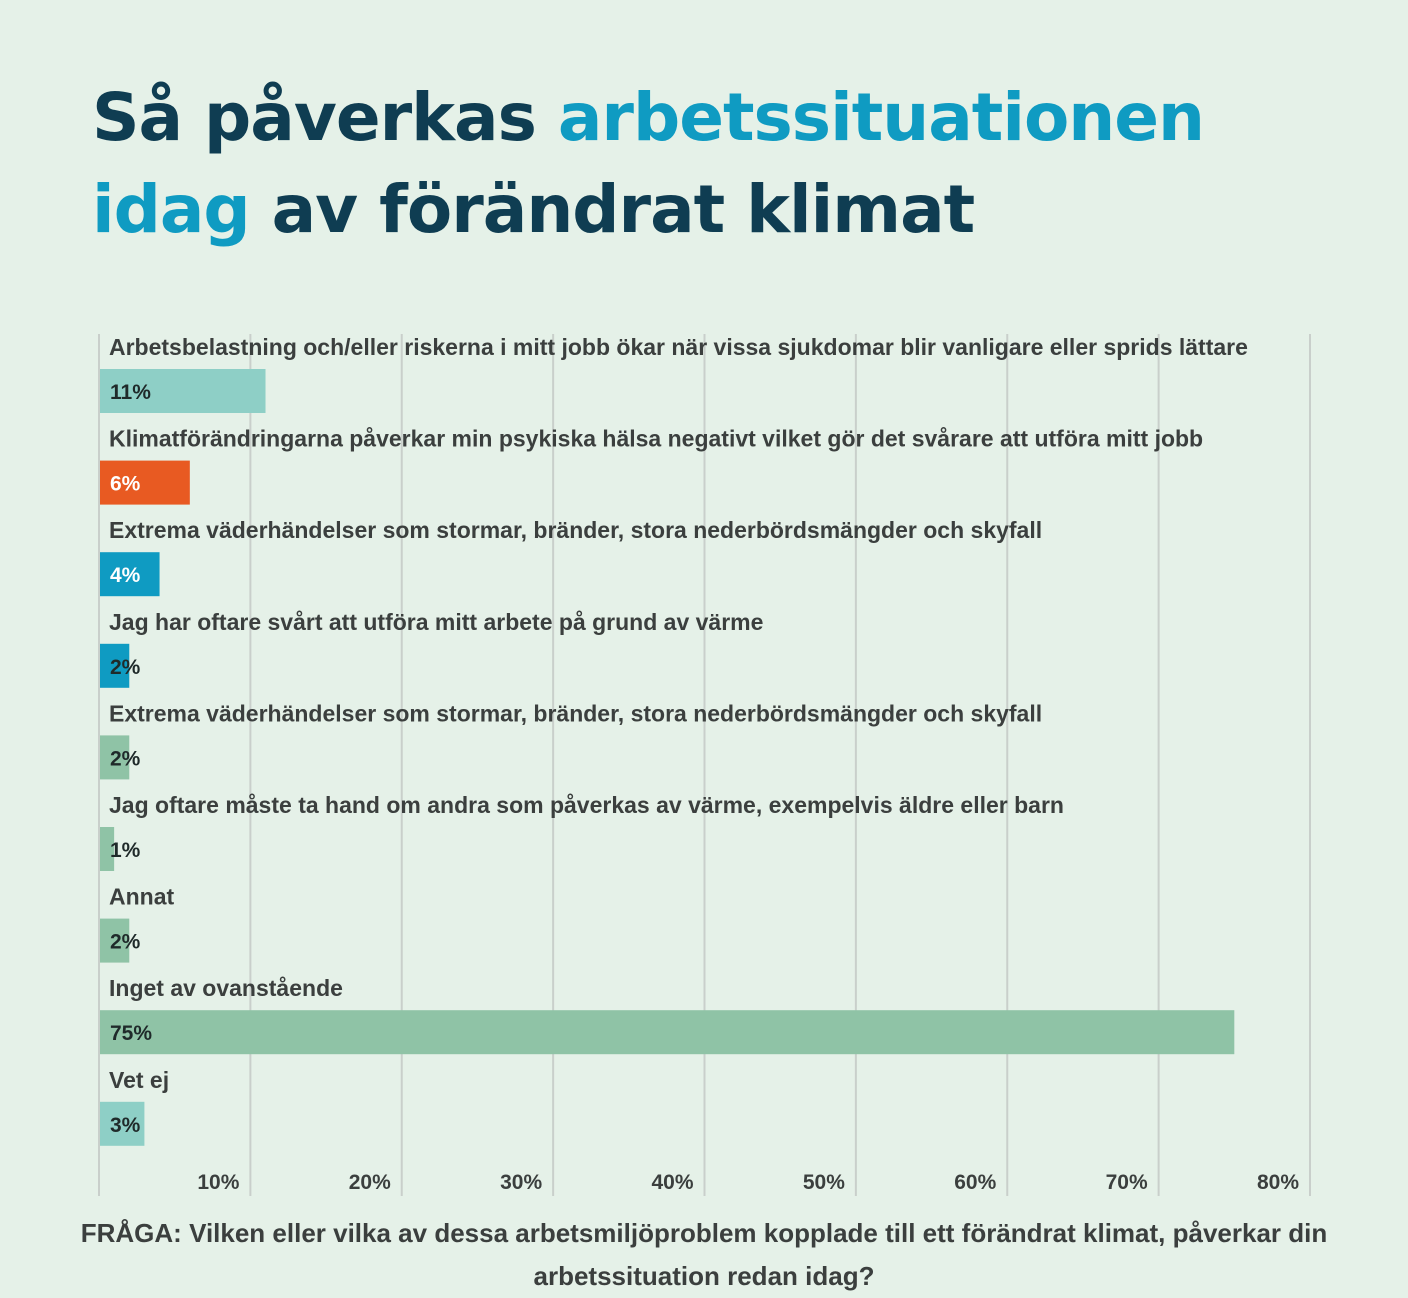 This screenshot has height=1298, width=1408. I want to click on title-part-1: Så påverkas, so click(325, 117).